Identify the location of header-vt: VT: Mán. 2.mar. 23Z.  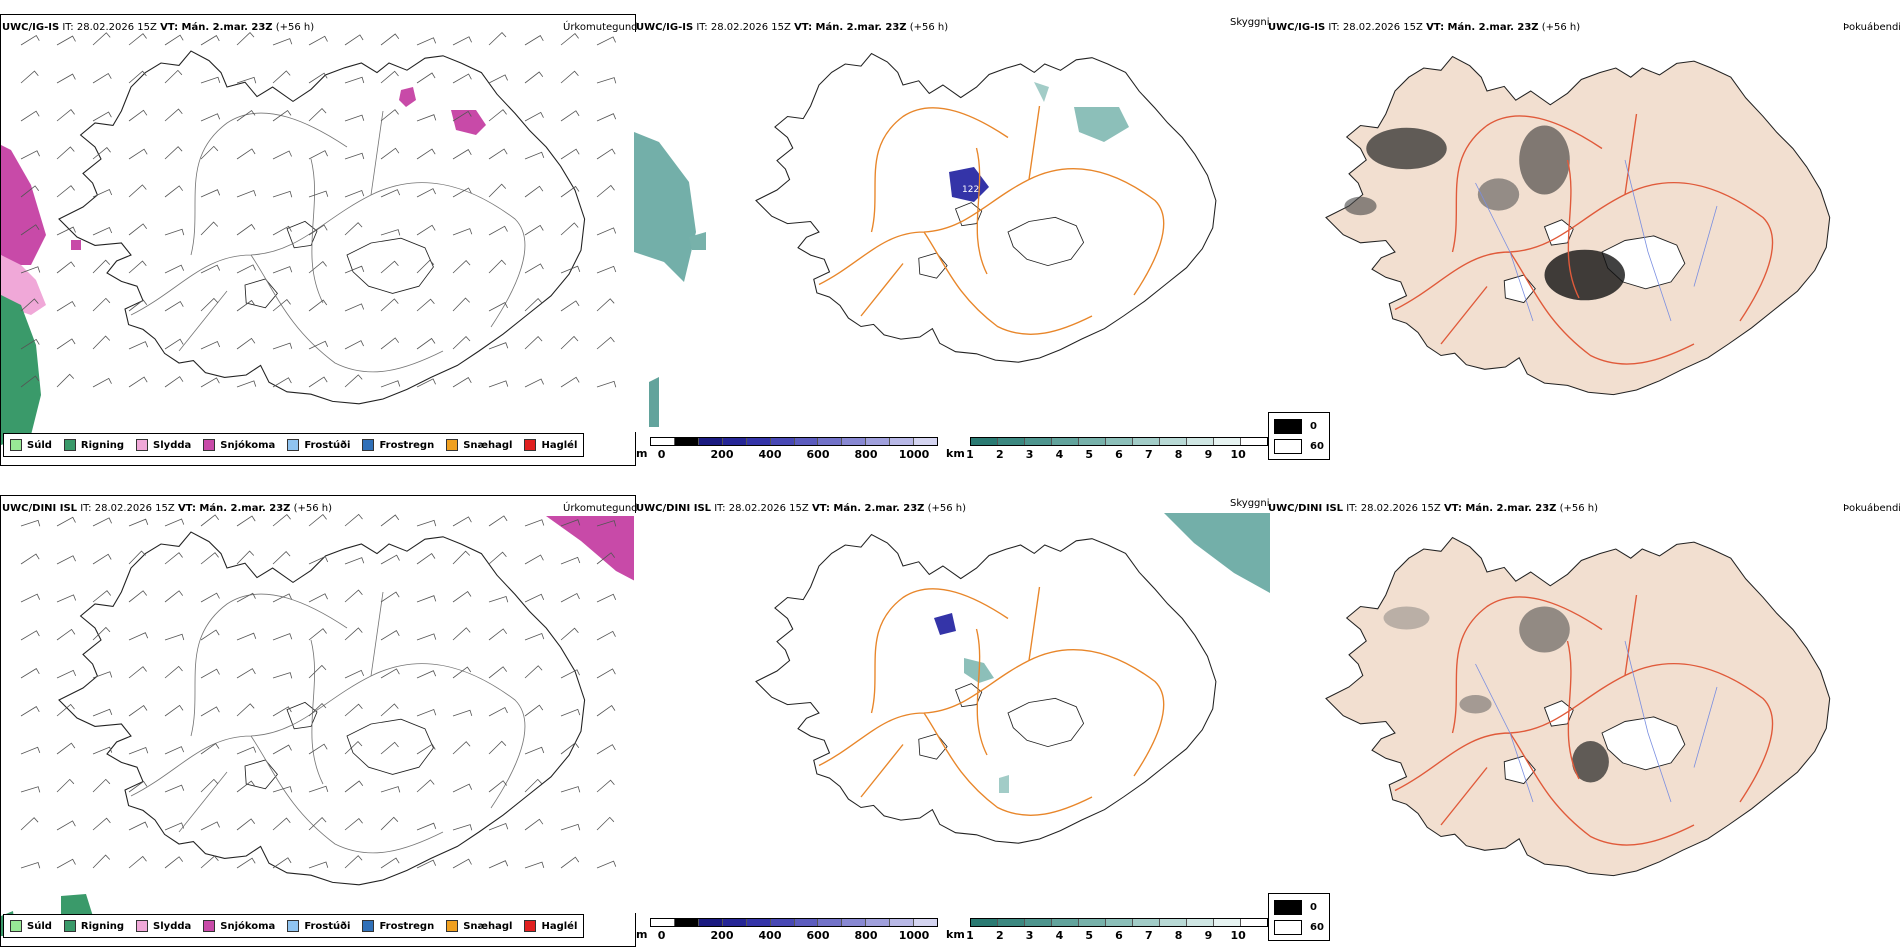
(850, 27).